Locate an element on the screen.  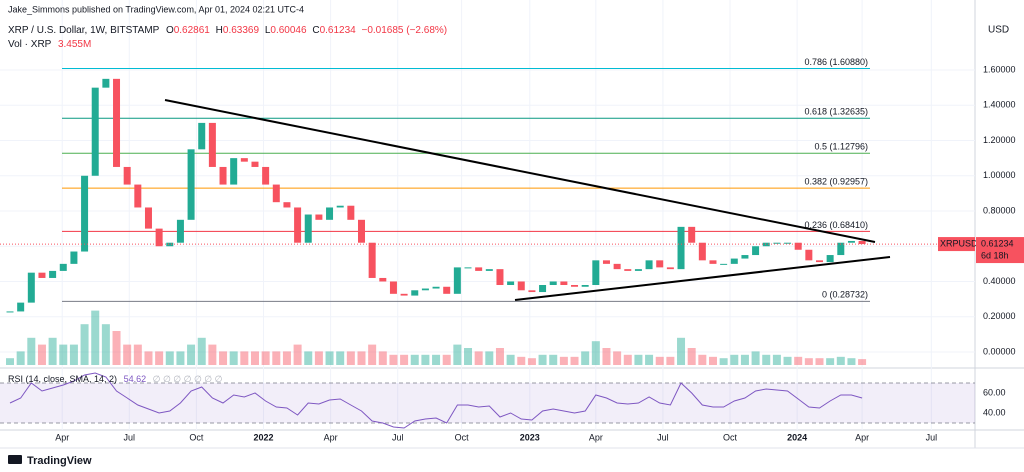
brand: TradingView is located at coordinates (50, 461).